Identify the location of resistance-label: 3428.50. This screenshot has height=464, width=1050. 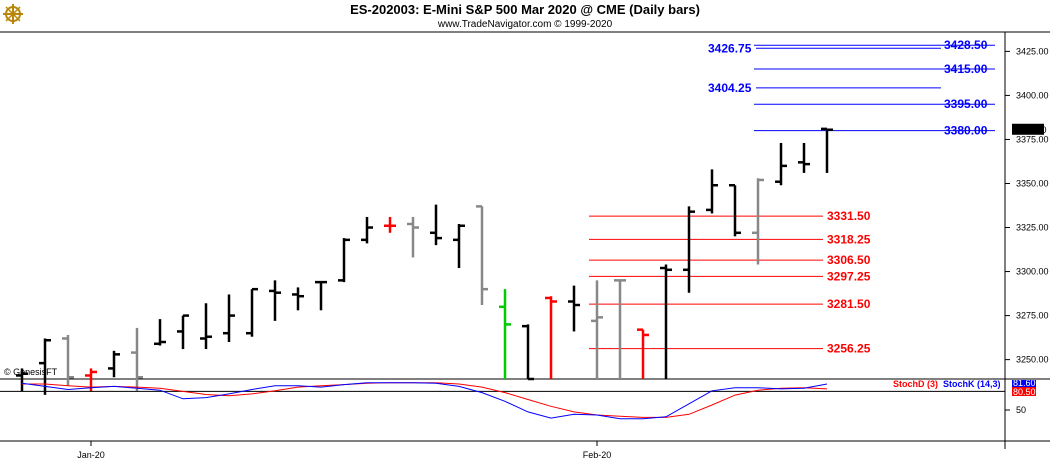
(966, 45).